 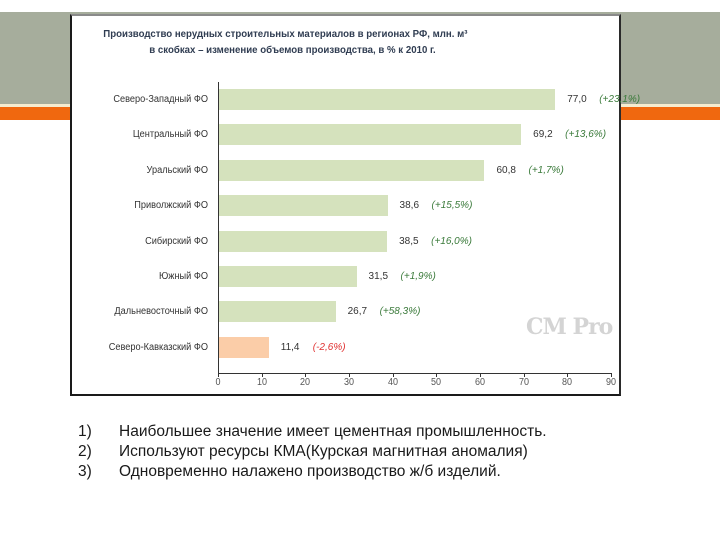 What do you see at coordinates (480, 382) in the screenshot?
I see `x-tick-label: 60` at bounding box center [480, 382].